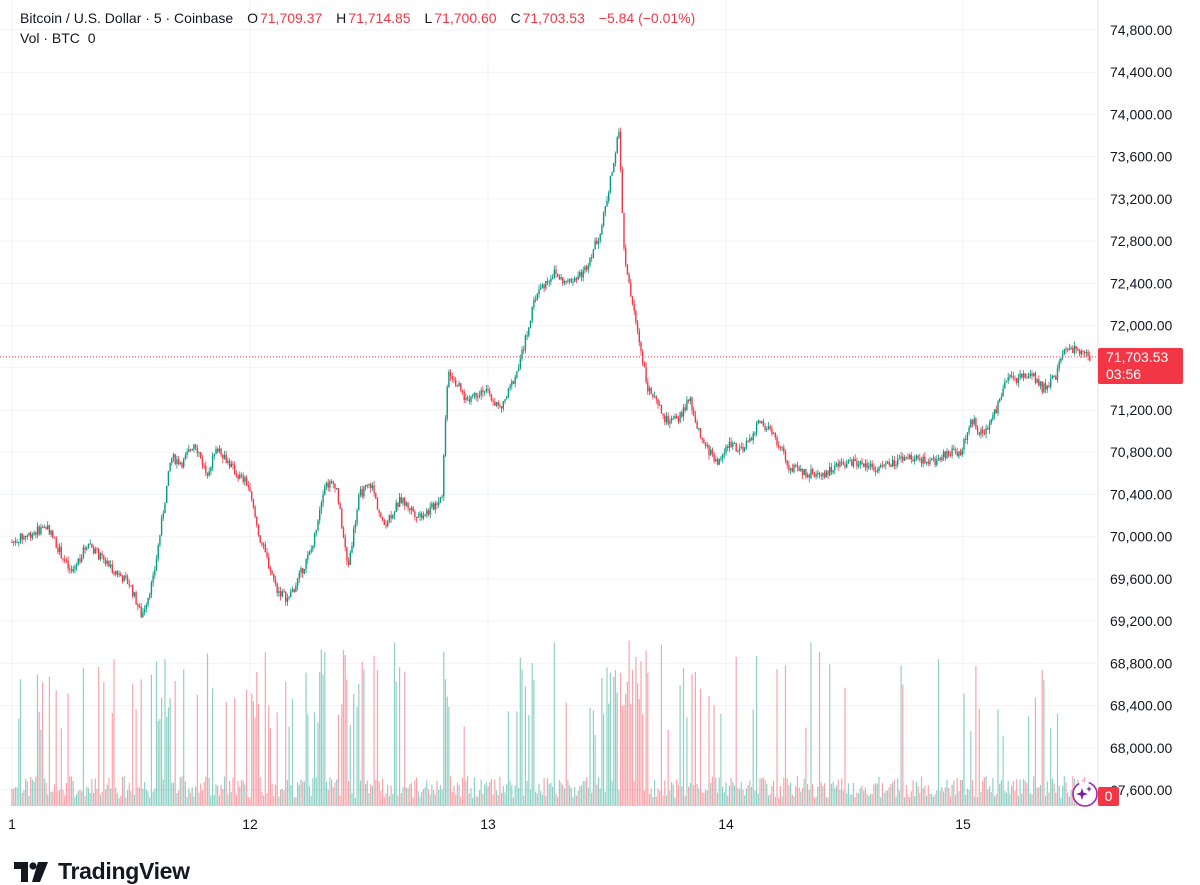 The image size is (1200, 885). What do you see at coordinates (1085, 794) in the screenshot?
I see `magic-sparkle-icon` at bounding box center [1085, 794].